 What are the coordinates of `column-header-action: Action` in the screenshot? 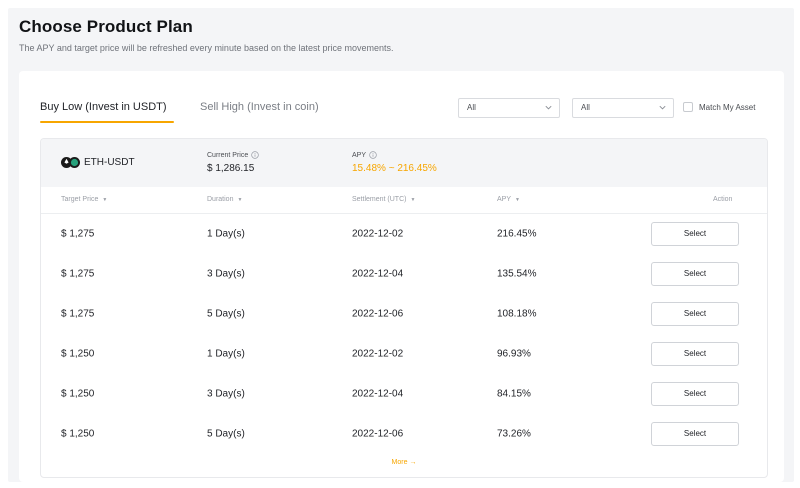 It's located at (722, 199).